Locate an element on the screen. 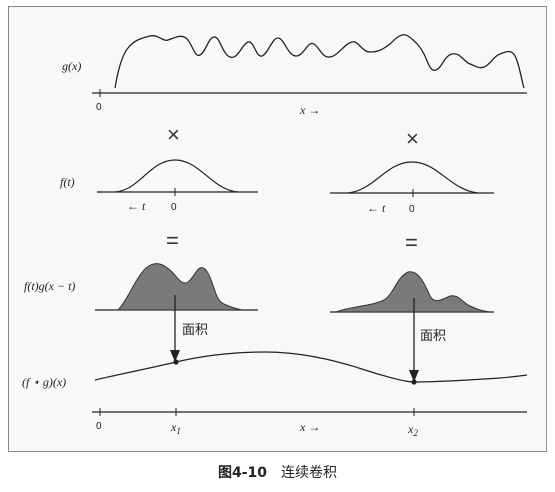 Image resolution: width=555 pixels, height=492 pixels. area-label-right: 面积 is located at coordinates (433, 336).